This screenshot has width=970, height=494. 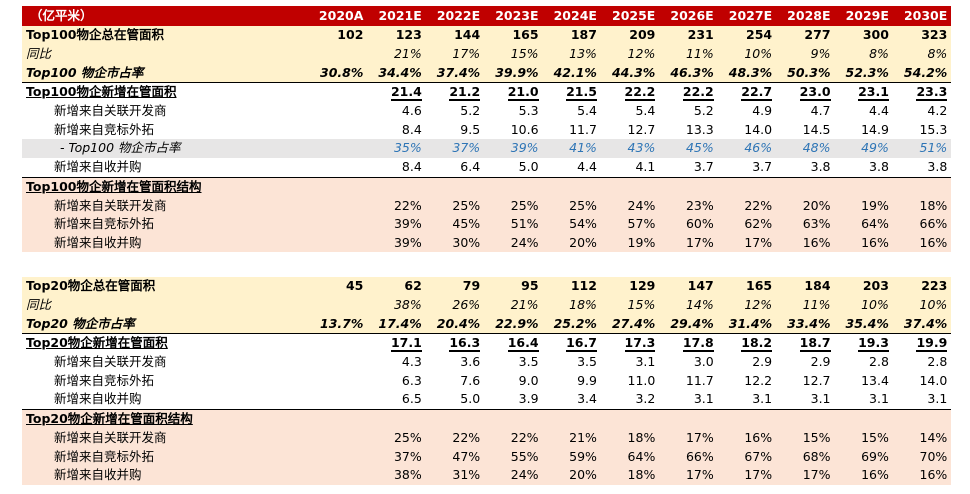 What do you see at coordinates (455, 35) in the screenshot?
I see `cell-2022E: 144` at bounding box center [455, 35].